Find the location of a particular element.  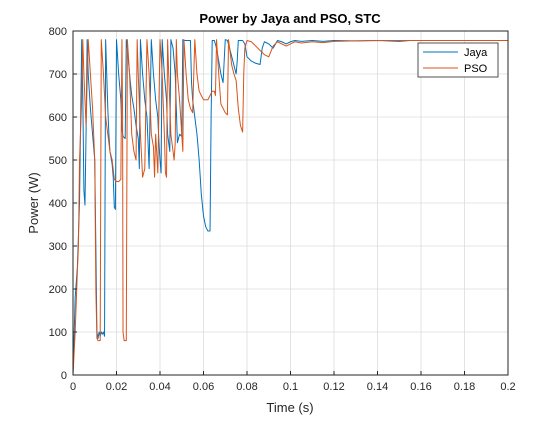

x-tick-label: 0.2 is located at coordinates (507, 387).